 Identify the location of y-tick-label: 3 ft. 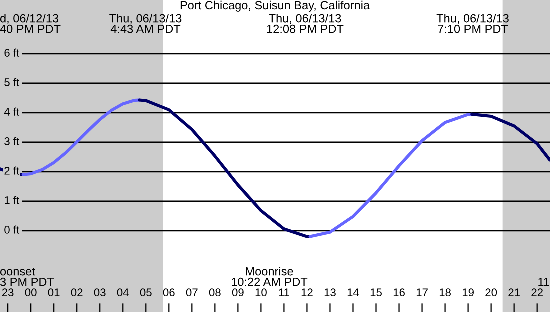
(12, 141).